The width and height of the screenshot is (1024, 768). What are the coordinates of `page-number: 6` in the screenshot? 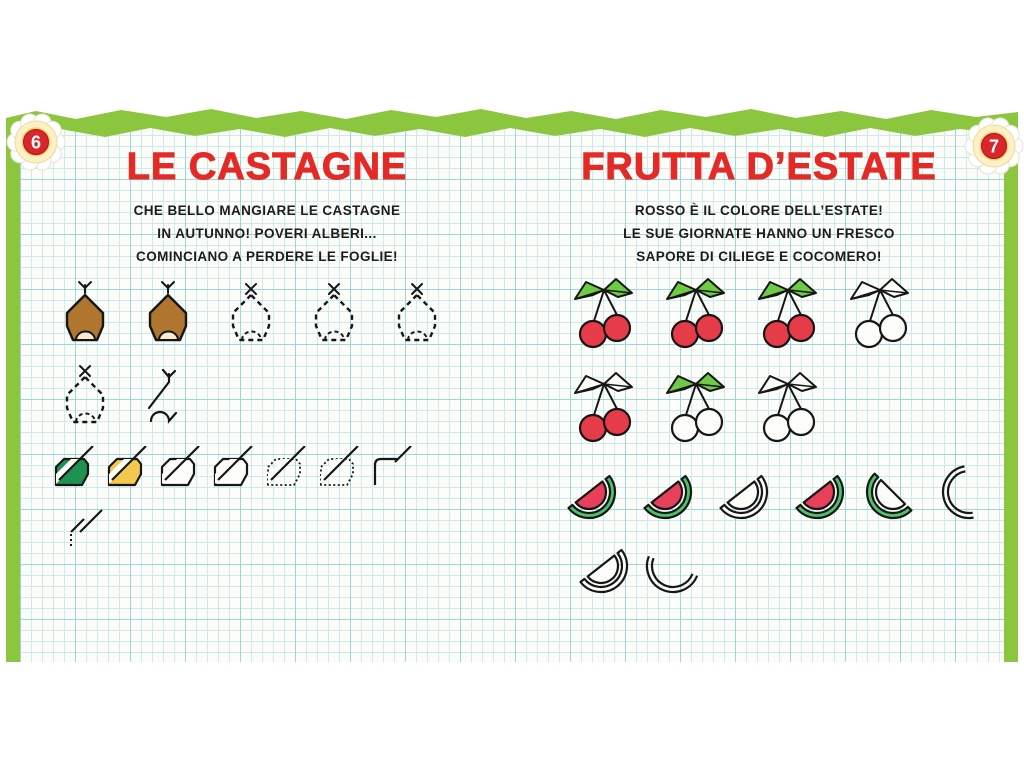 It's located at (36, 143).